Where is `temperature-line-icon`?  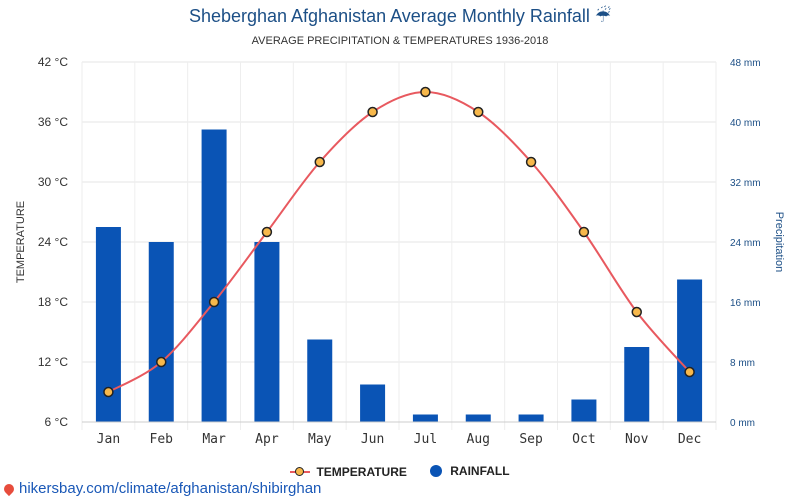
temperature-line-icon is located at coordinates (300, 472).